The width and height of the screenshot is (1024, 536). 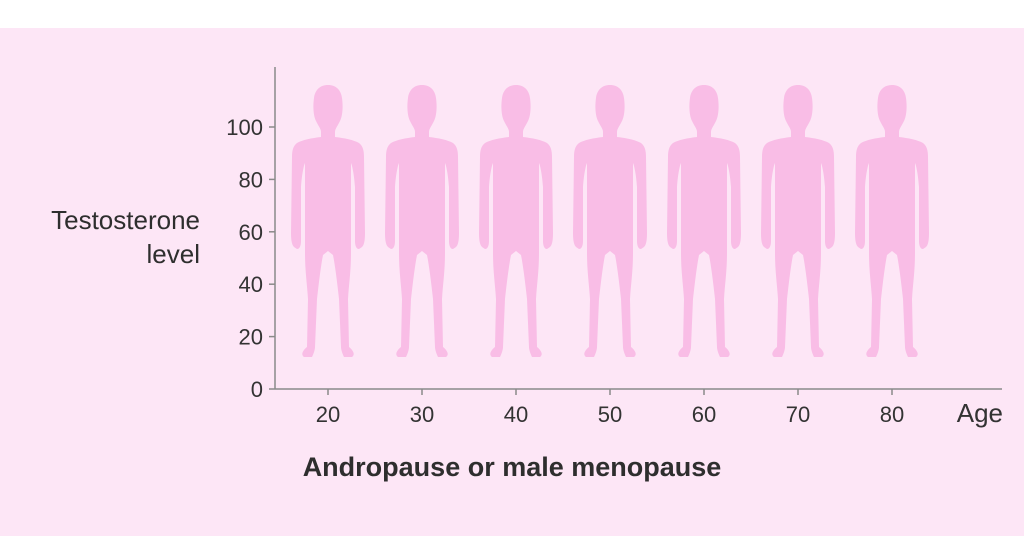 I want to click on y-tick-label: 60, so click(x=251, y=232).